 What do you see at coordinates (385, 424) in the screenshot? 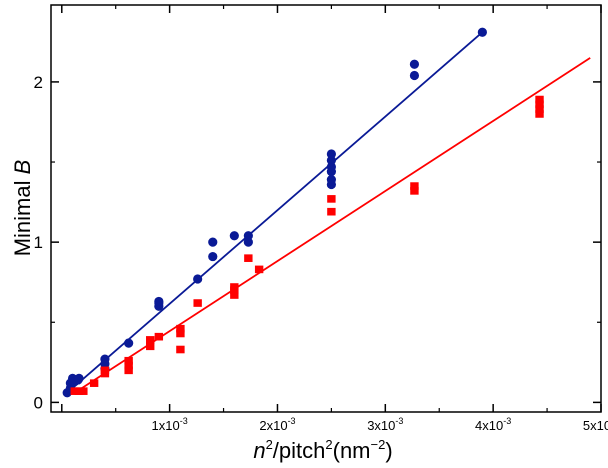
I see `x-tick-label: 3x10⁻³` at bounding box center [385, 424].